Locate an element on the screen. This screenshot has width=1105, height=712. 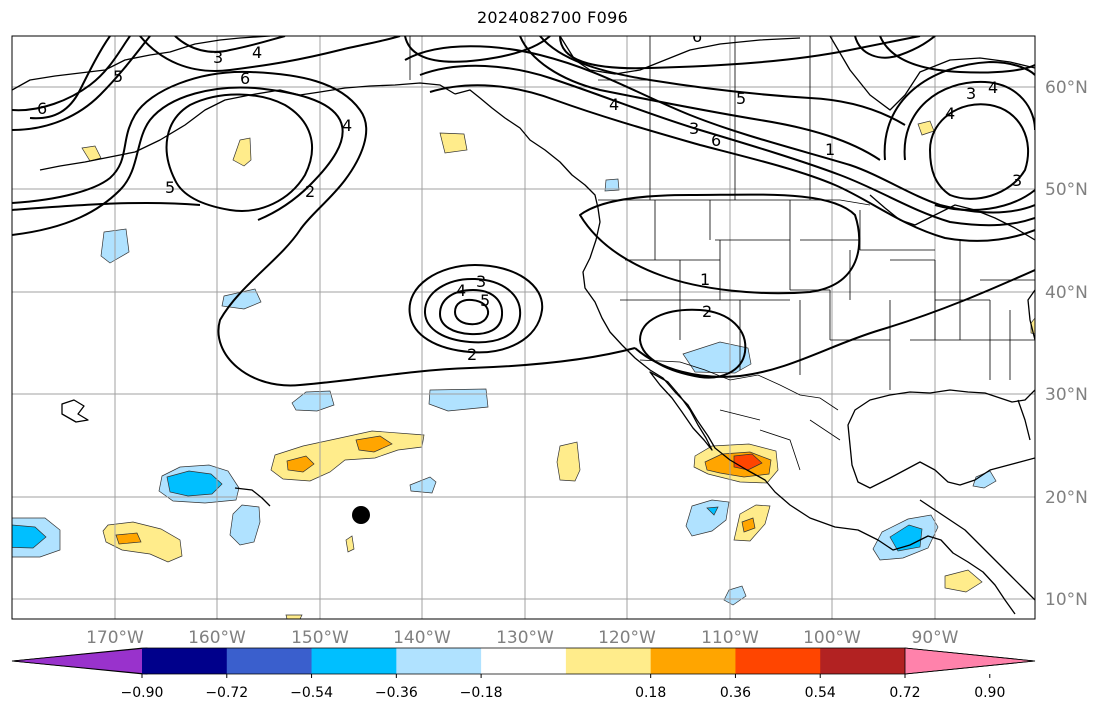
coastline-aleutians is located at coordinates (170, 130).